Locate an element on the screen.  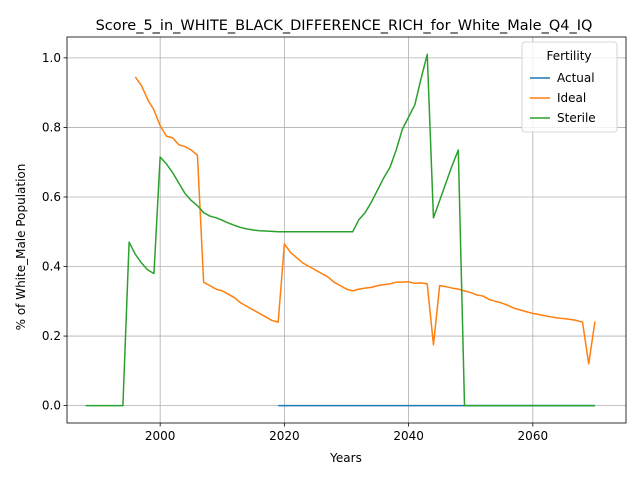
y-tick-label: 0.0 is located at coordinates (51, 406).